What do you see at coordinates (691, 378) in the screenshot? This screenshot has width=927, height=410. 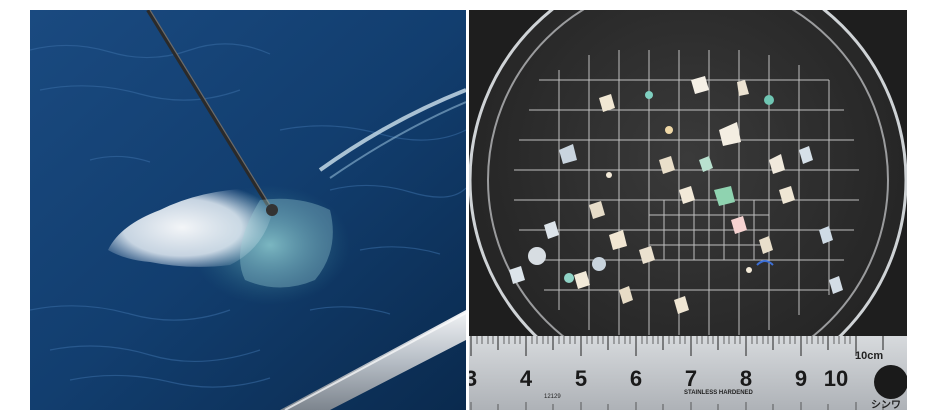 I see `ruler-number-7: 7` at bounding box center [691, 378].